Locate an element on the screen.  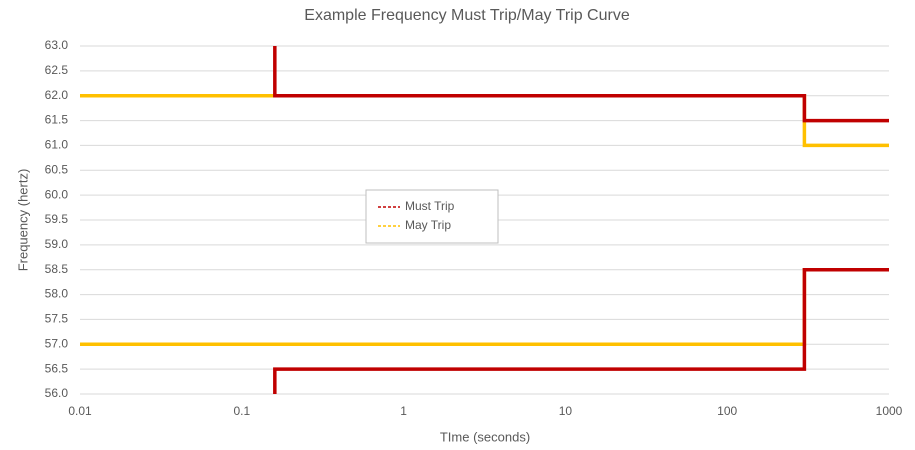
legend-label: Must Trip is located at coordinates (430, 206).